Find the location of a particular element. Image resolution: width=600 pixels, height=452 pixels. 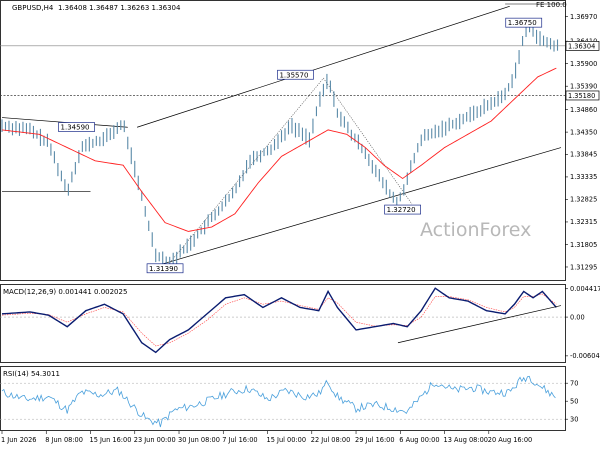

watermark: ActionForex is located at coordinates (475, 230).